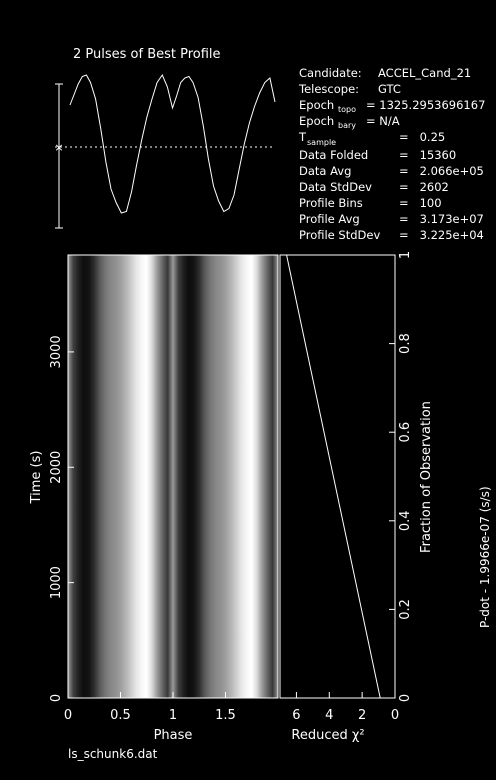  I want to click on fraction-tick-label: 0.6, so click(405, 432).